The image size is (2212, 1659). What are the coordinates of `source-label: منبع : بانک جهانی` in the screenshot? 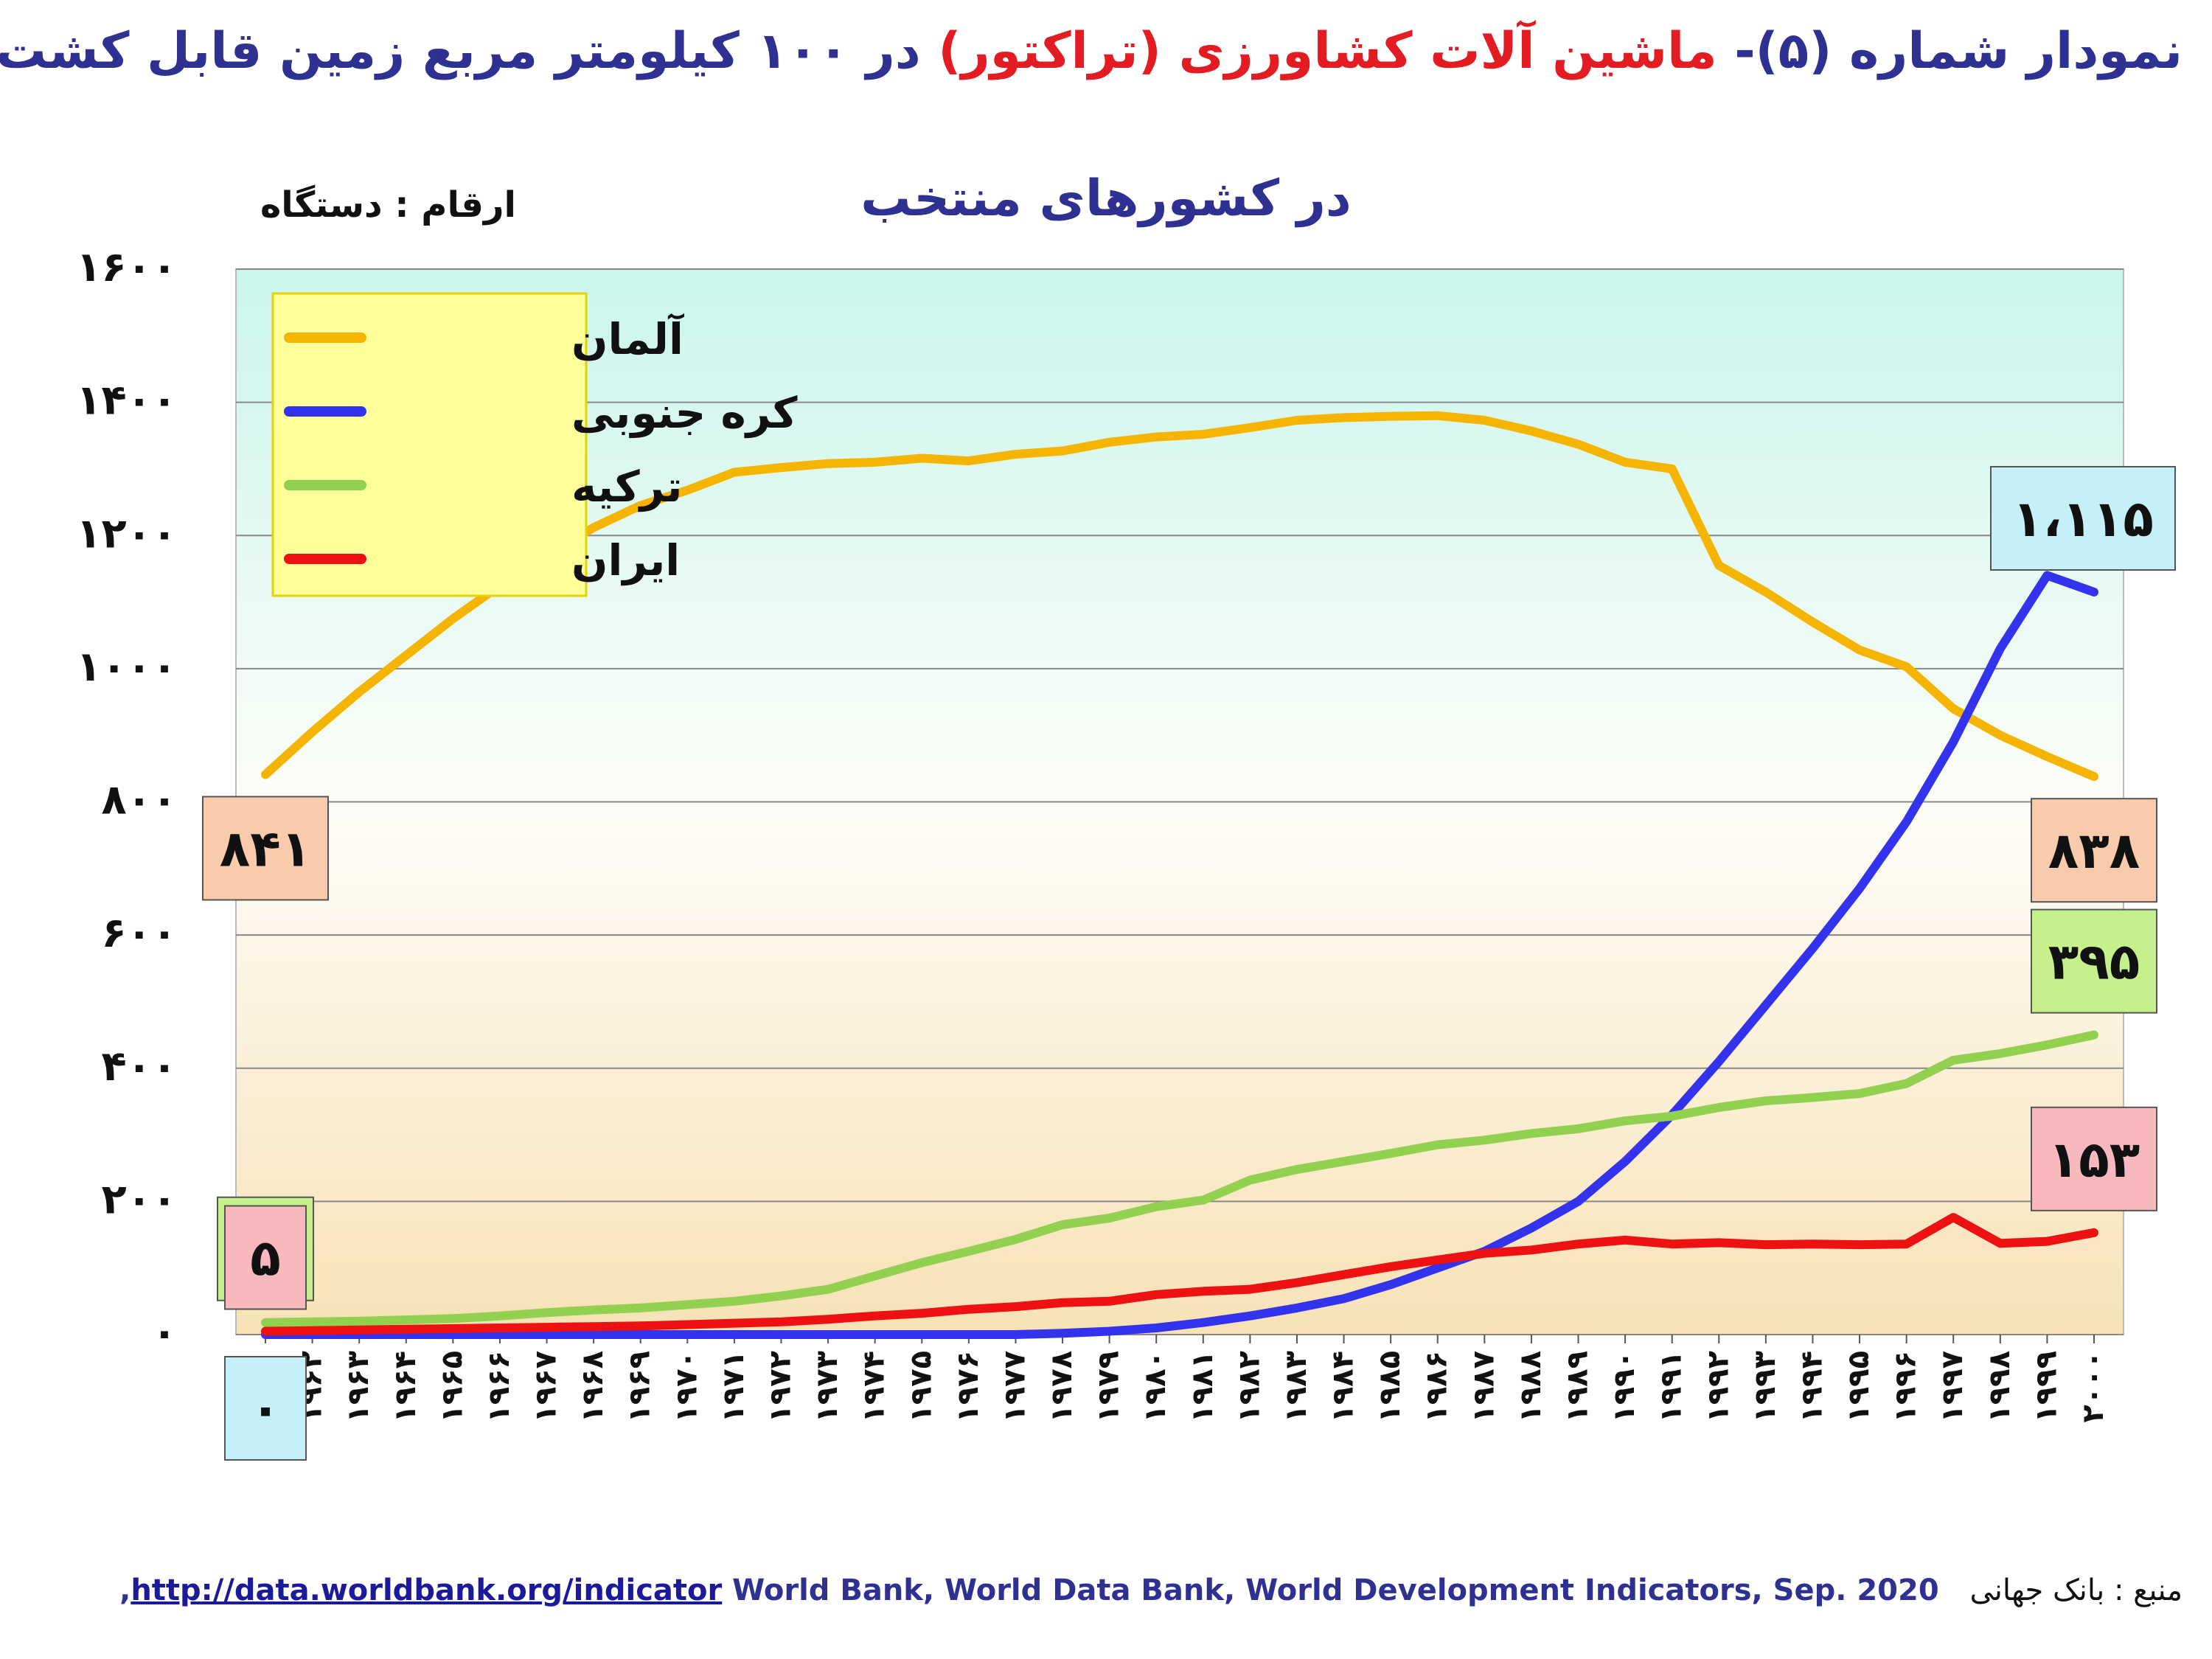 It's located at (2076, 1590).